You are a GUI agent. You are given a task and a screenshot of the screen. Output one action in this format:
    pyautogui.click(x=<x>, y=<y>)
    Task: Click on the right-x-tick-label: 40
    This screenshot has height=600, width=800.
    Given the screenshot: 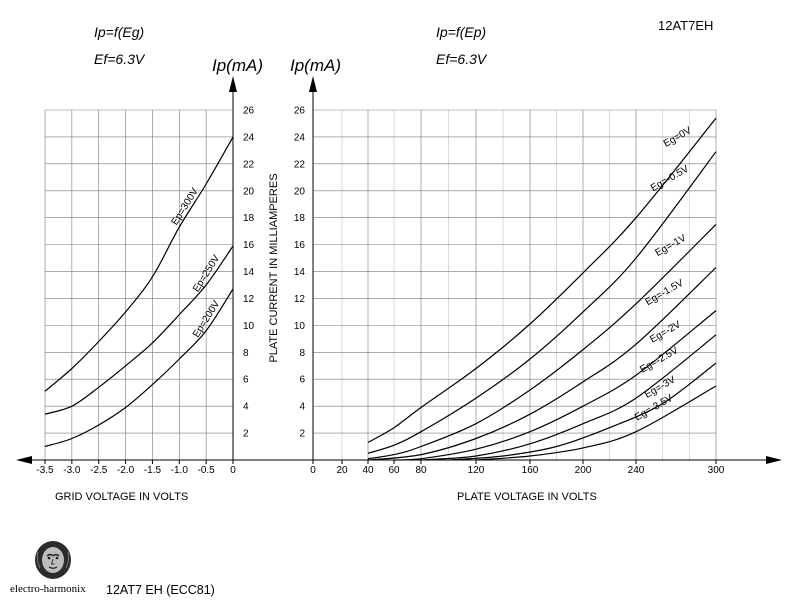 What is the action you would take?
    pyautogui.click(x=368, y=470)
    